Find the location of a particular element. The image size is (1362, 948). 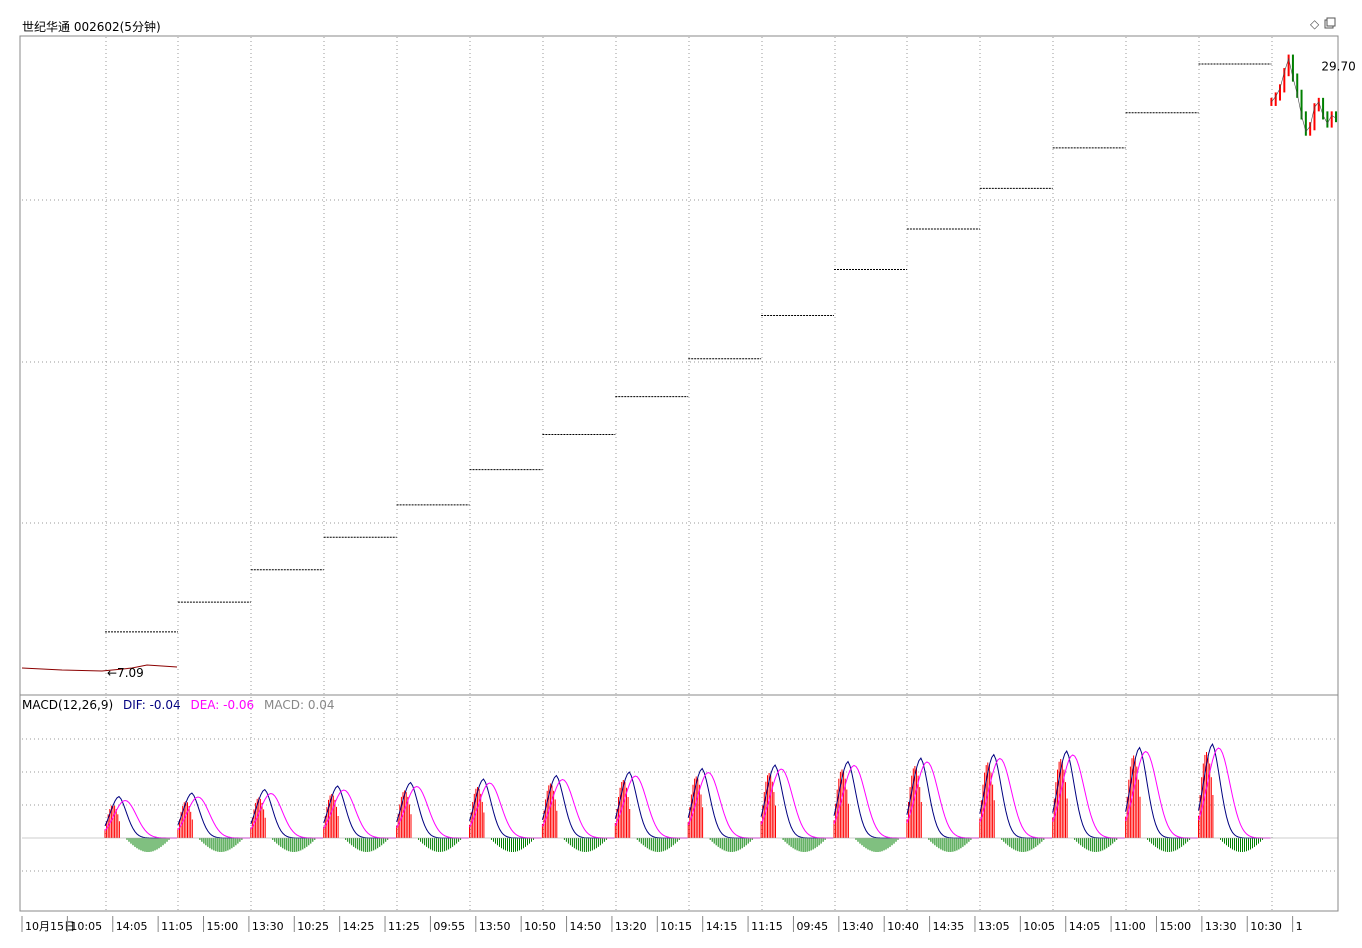

x-tick-label: 14:35 is located at coordinates (949, 926).